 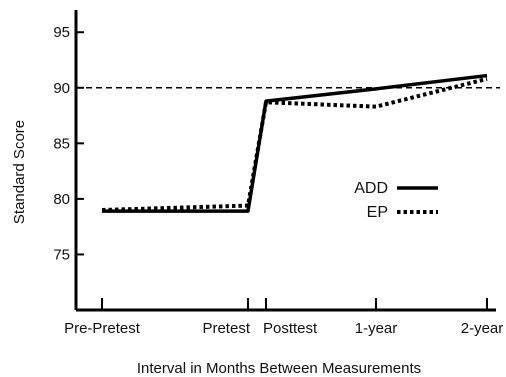 What do you see at coordinates (376, 328) in the screenshot?
I see `x-tick-label: 1-year` at bounding box center [376, 328].